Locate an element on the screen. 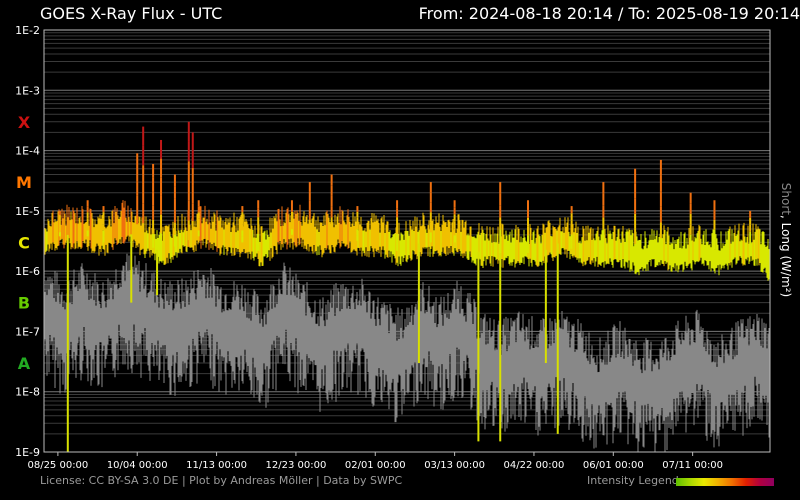 The height and width of the screenshot is (500, 800). intensity-legend-bar is located at coordinates (725, 482).